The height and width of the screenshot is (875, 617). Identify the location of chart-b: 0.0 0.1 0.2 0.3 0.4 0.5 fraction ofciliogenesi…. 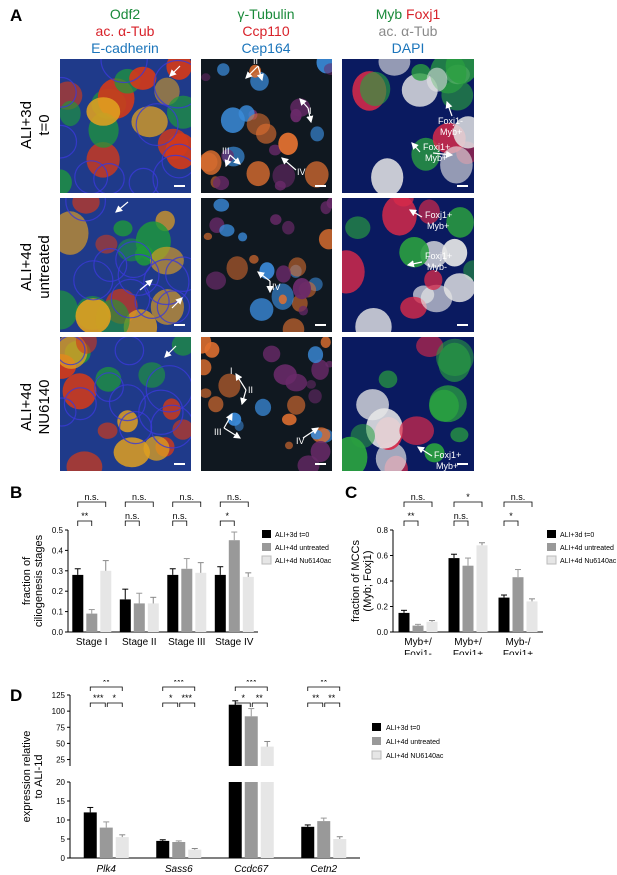
(176, 570).